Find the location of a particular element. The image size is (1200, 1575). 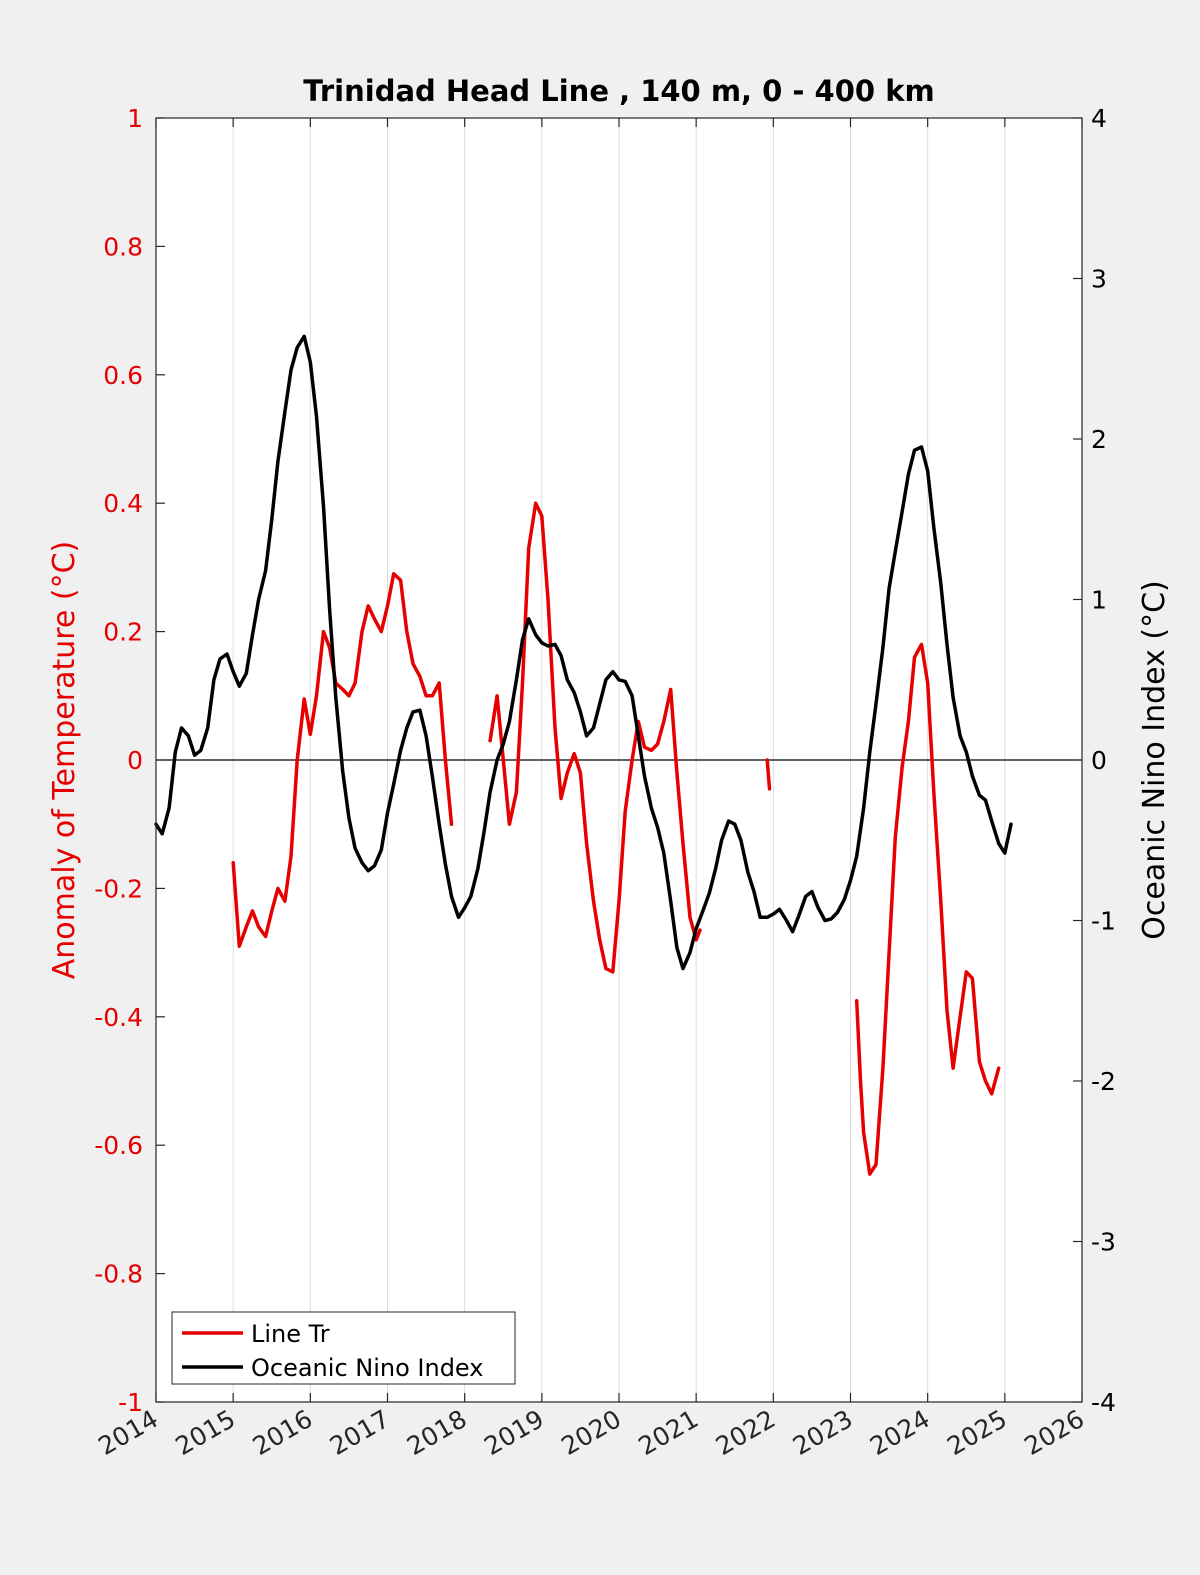

y-tick-label: 0.8 is located at coordinates (123, 246).